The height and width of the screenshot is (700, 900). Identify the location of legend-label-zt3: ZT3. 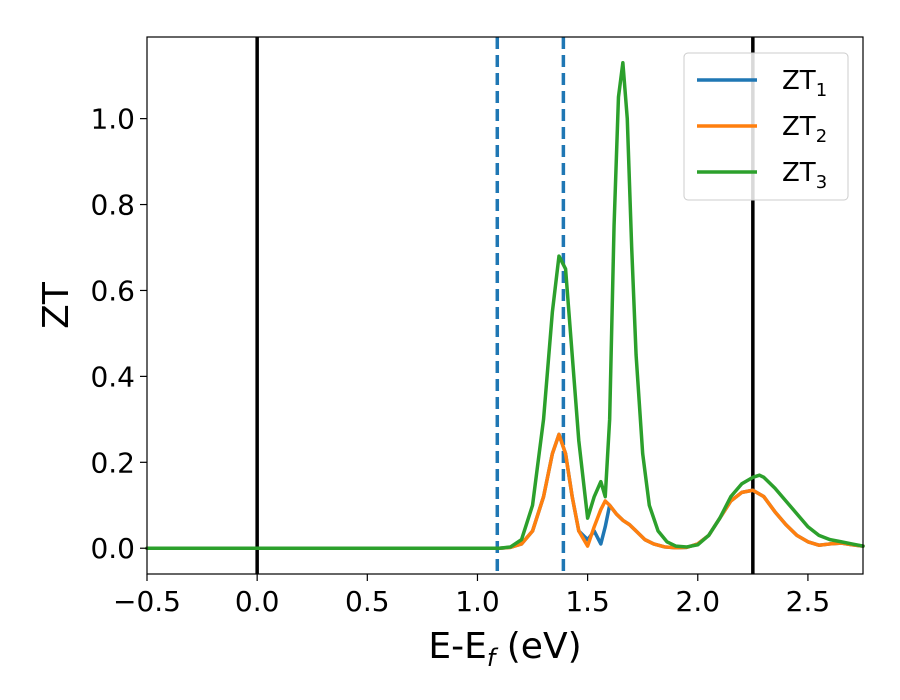
(804, 175).